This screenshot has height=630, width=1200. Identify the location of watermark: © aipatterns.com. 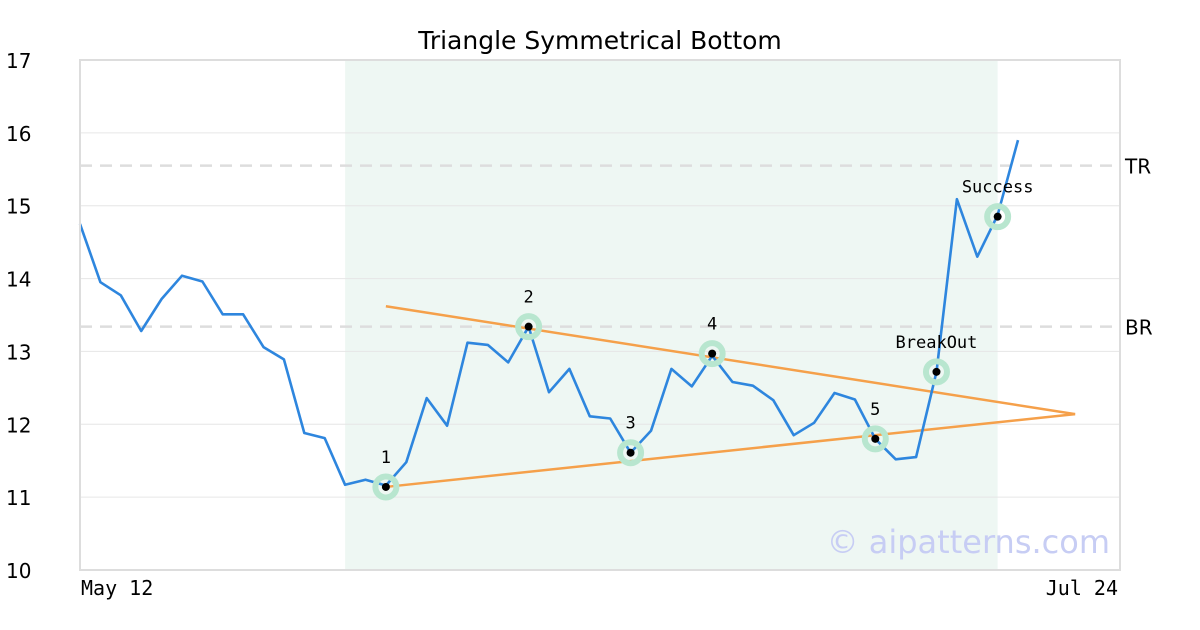
(968, 542).